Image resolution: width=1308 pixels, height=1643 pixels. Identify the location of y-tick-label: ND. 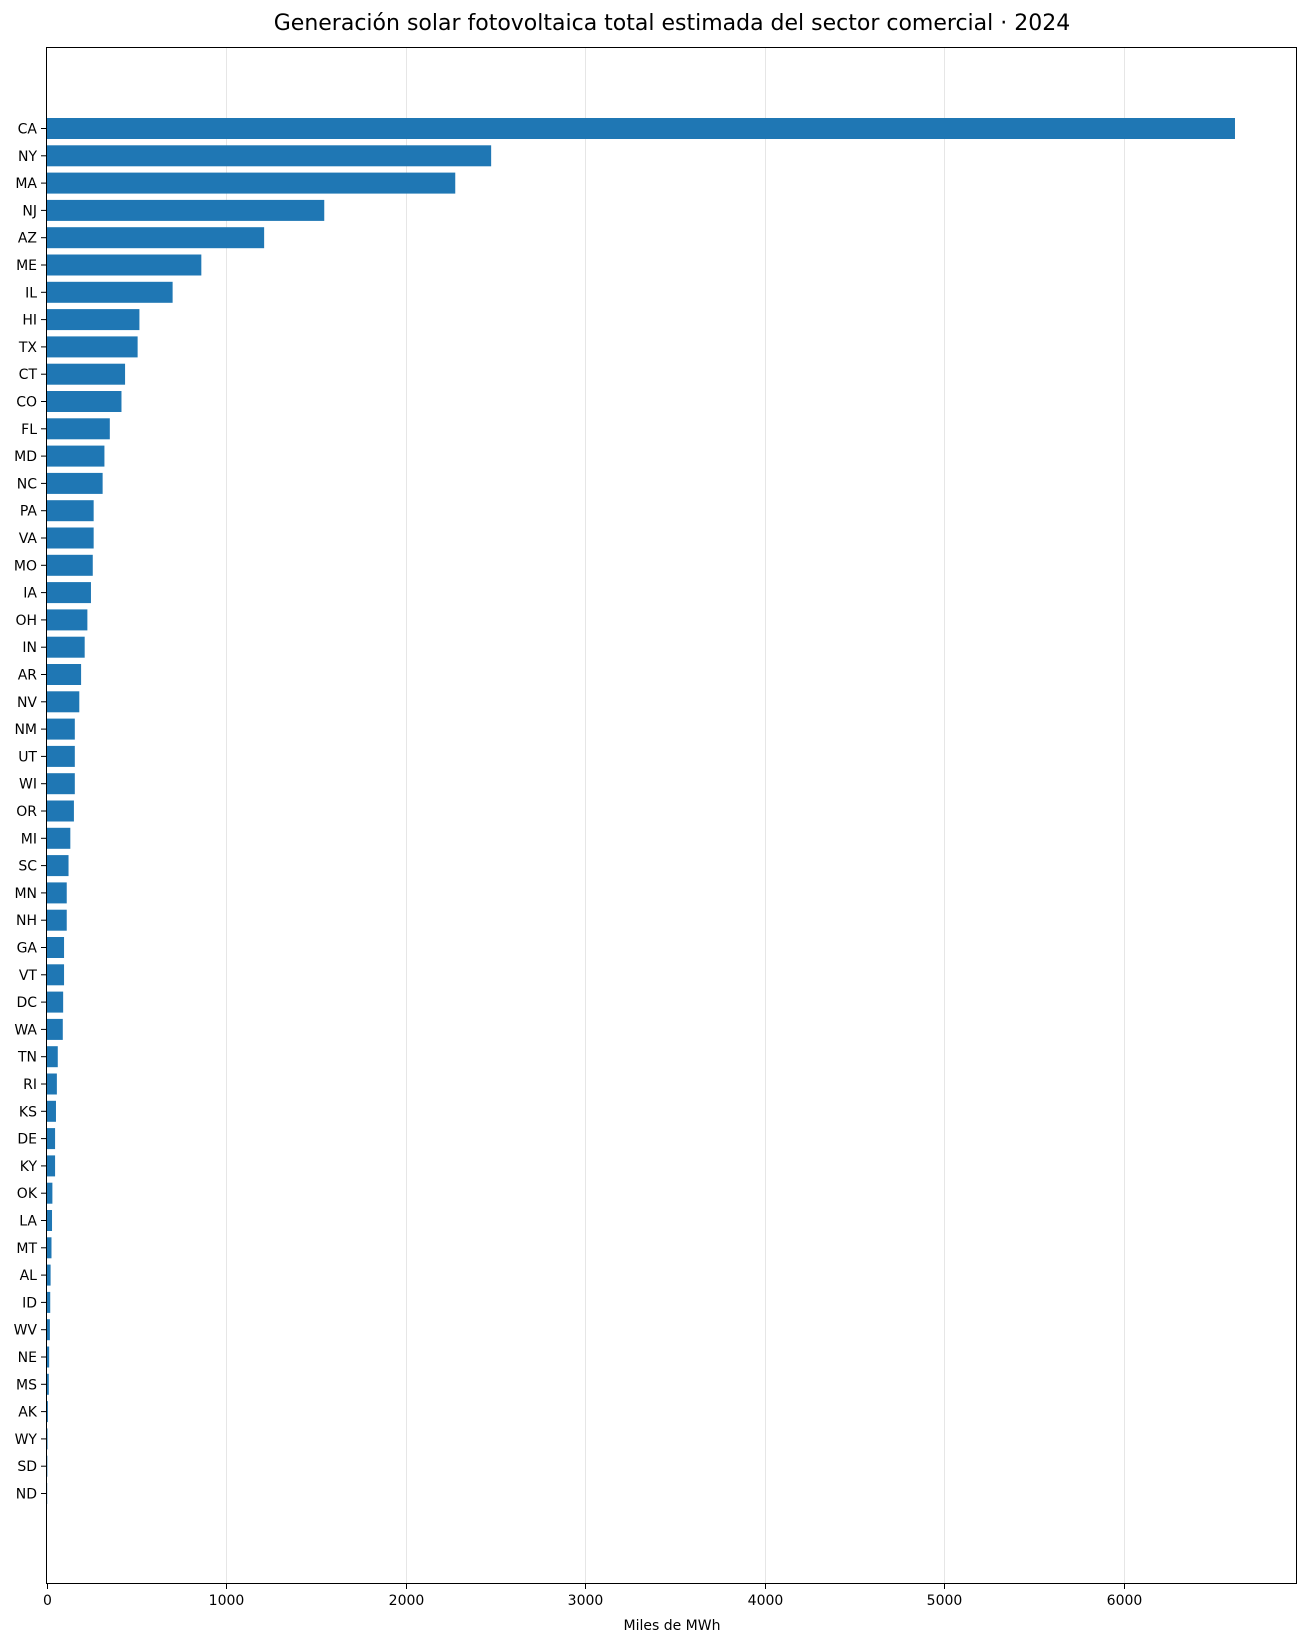
(26, 1495).